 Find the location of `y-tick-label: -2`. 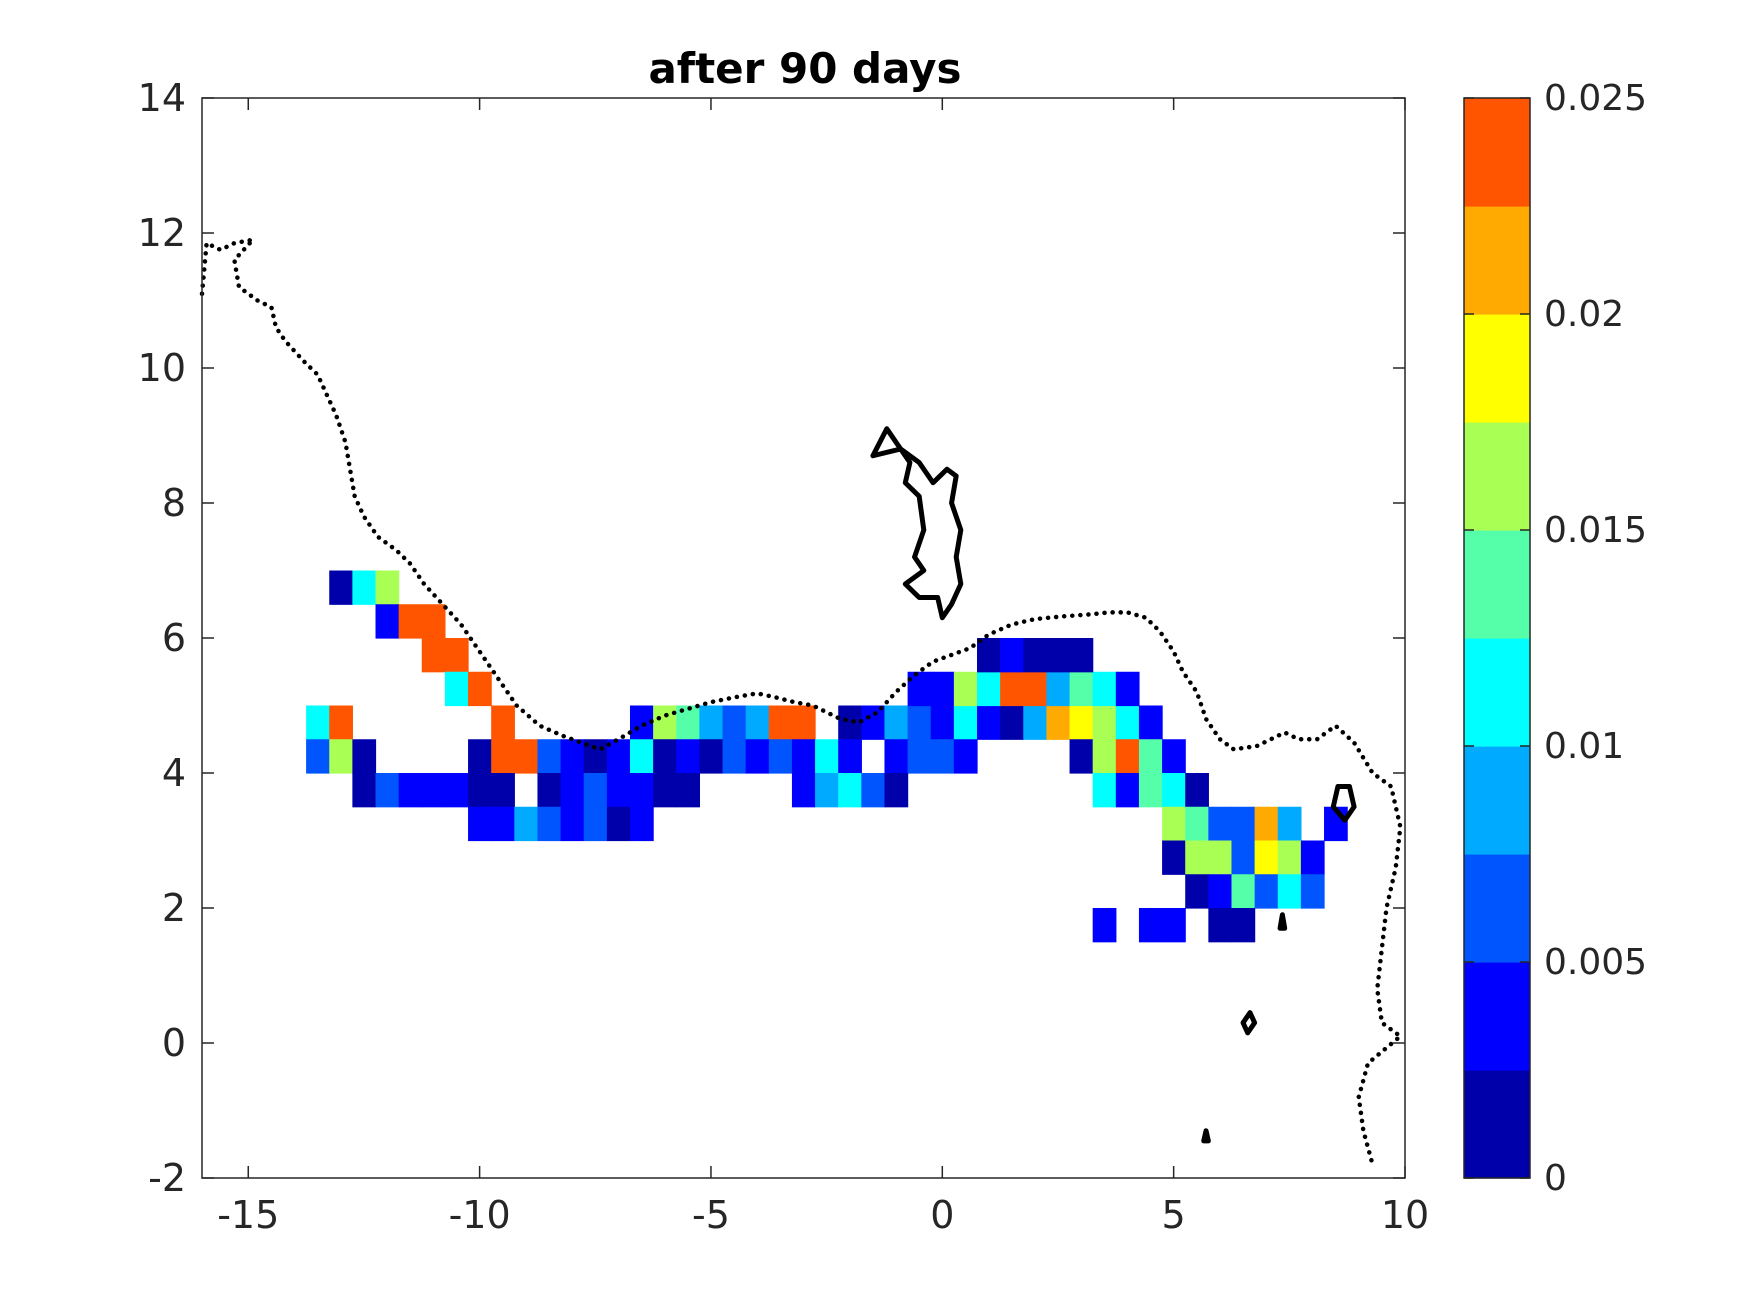

y-tick-label: -2 is located at coordinates (167, 1178).